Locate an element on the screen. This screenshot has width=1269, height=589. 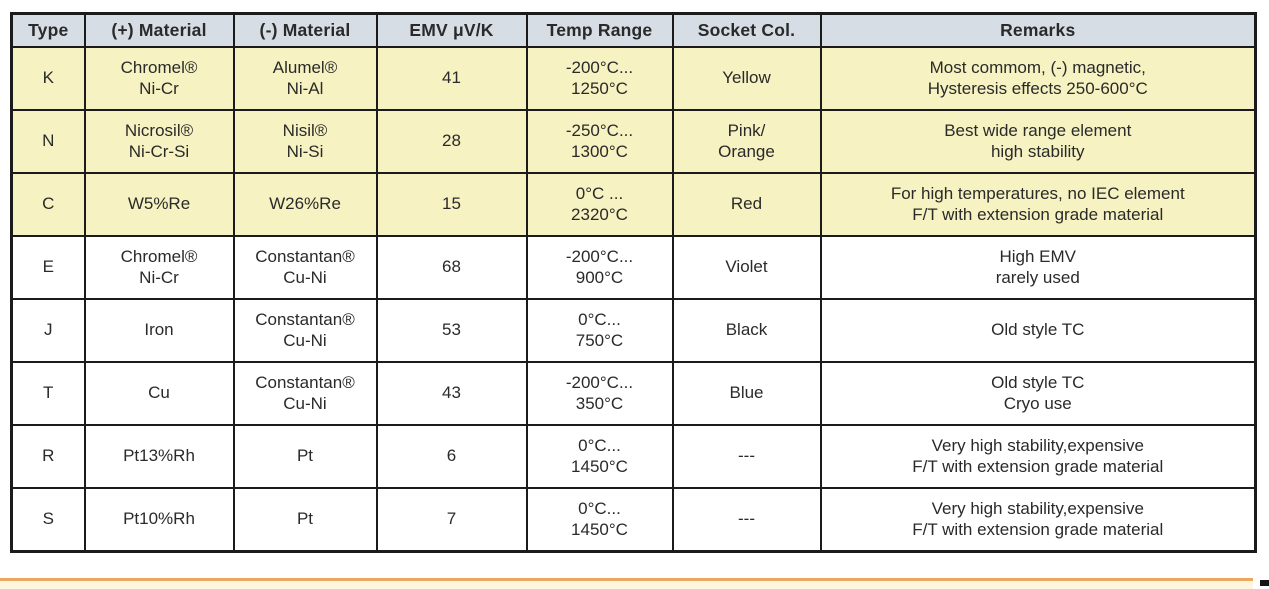
cell-emv: 6 is located at coordinates (451, 456).